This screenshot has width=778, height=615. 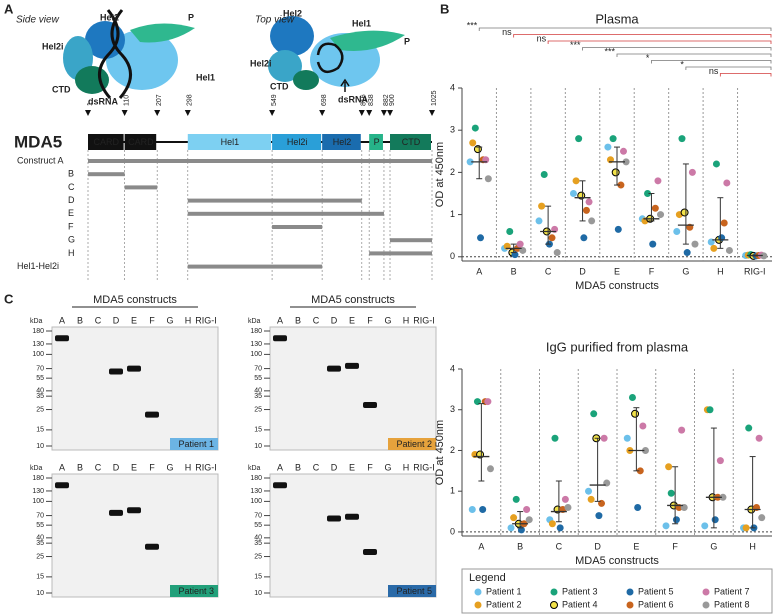 What do you see at coordinates (504, 604) in the screenshot?
I see `legend-label: Patient 2` at bounding box center [504, 604].